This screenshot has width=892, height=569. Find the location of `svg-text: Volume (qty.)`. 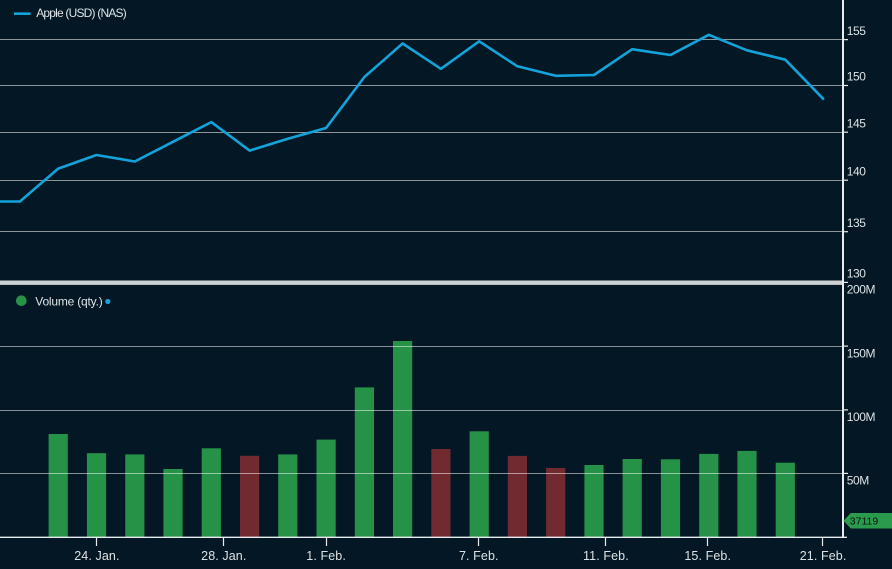

svg-text: Volume (qty.) is located at coordinates (68, 301).